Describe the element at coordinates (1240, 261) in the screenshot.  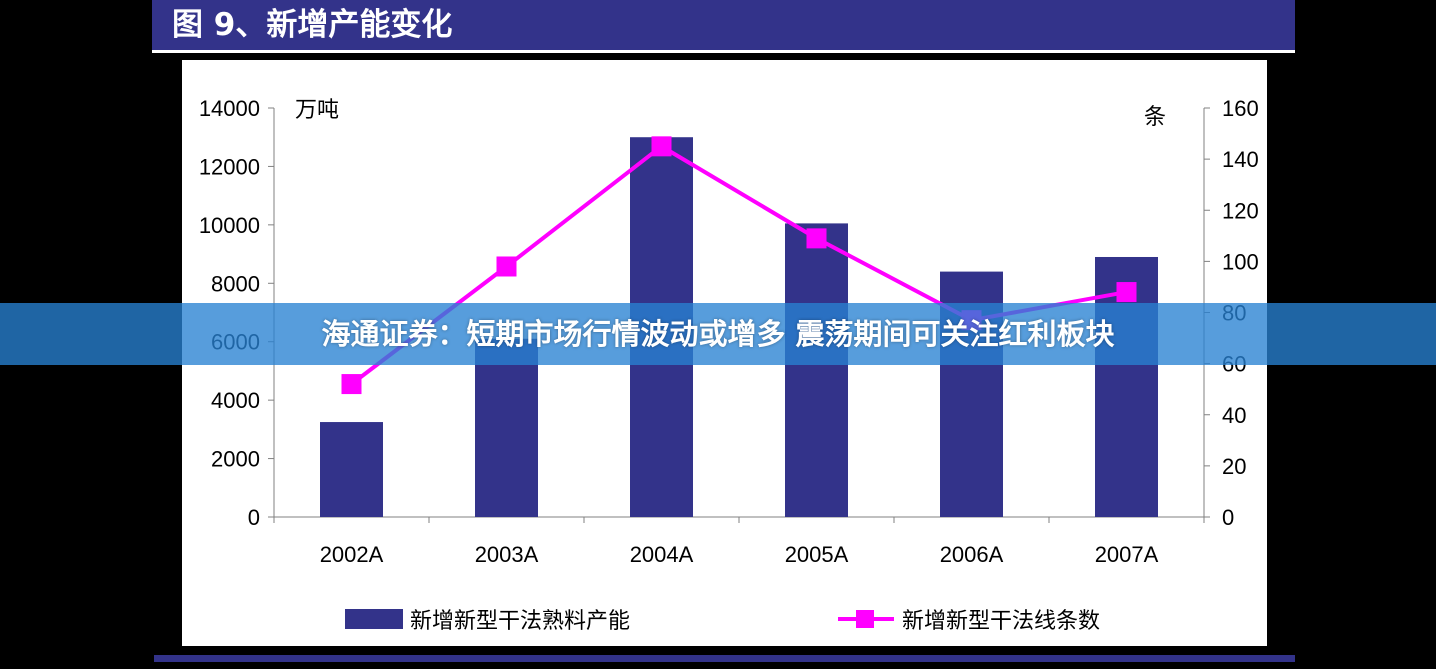
I see `y-right-tick-label: 100` at that location.